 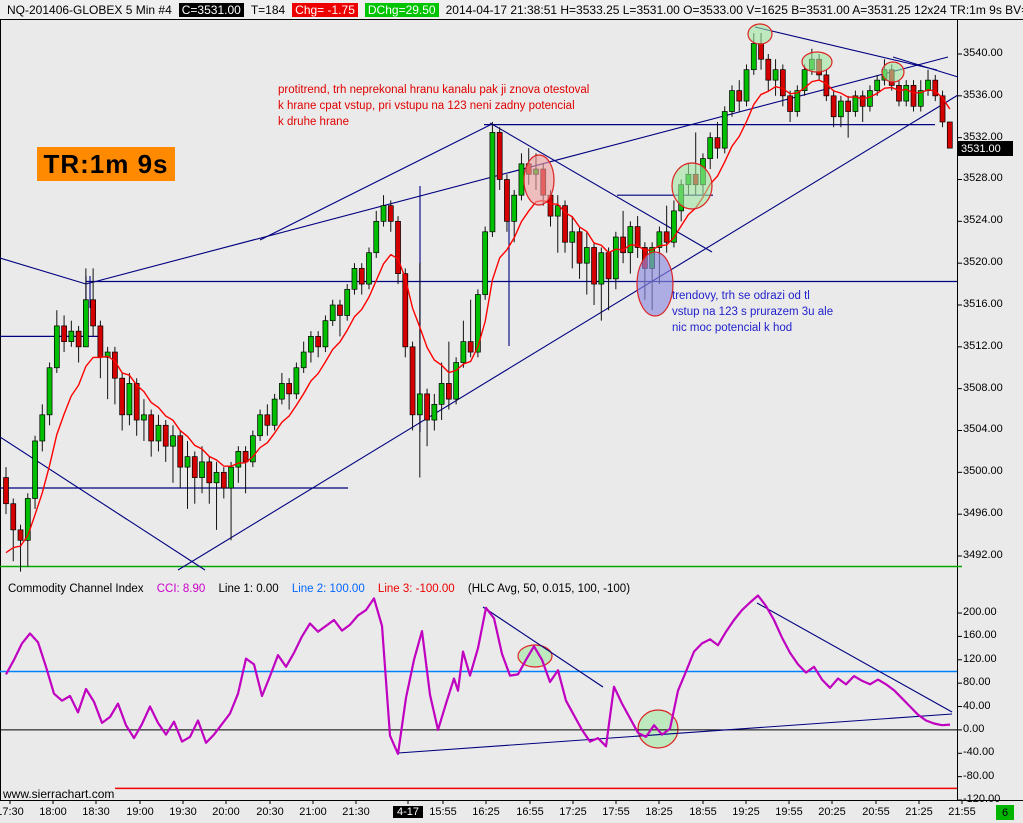 What do you see at coordinates (919, 812) in the screenshot?
I see `time-axis-label: 21:25` at bounding box center [919, 812].